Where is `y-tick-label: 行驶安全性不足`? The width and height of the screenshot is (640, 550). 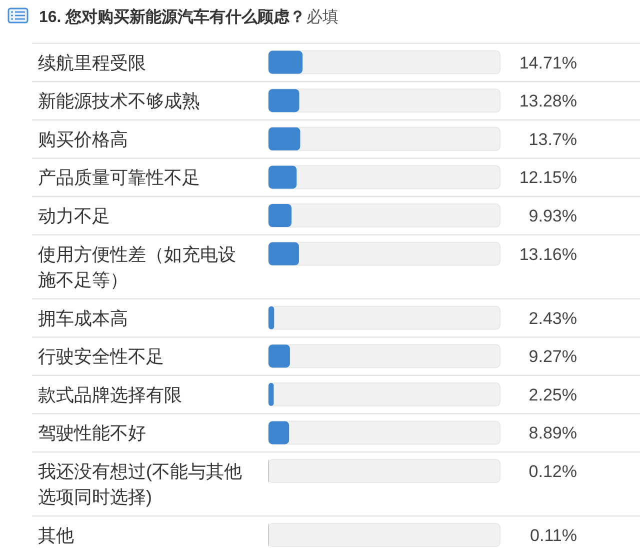 y-tick-label: 行驶安全性不足 is located at coordinates (101, 356).